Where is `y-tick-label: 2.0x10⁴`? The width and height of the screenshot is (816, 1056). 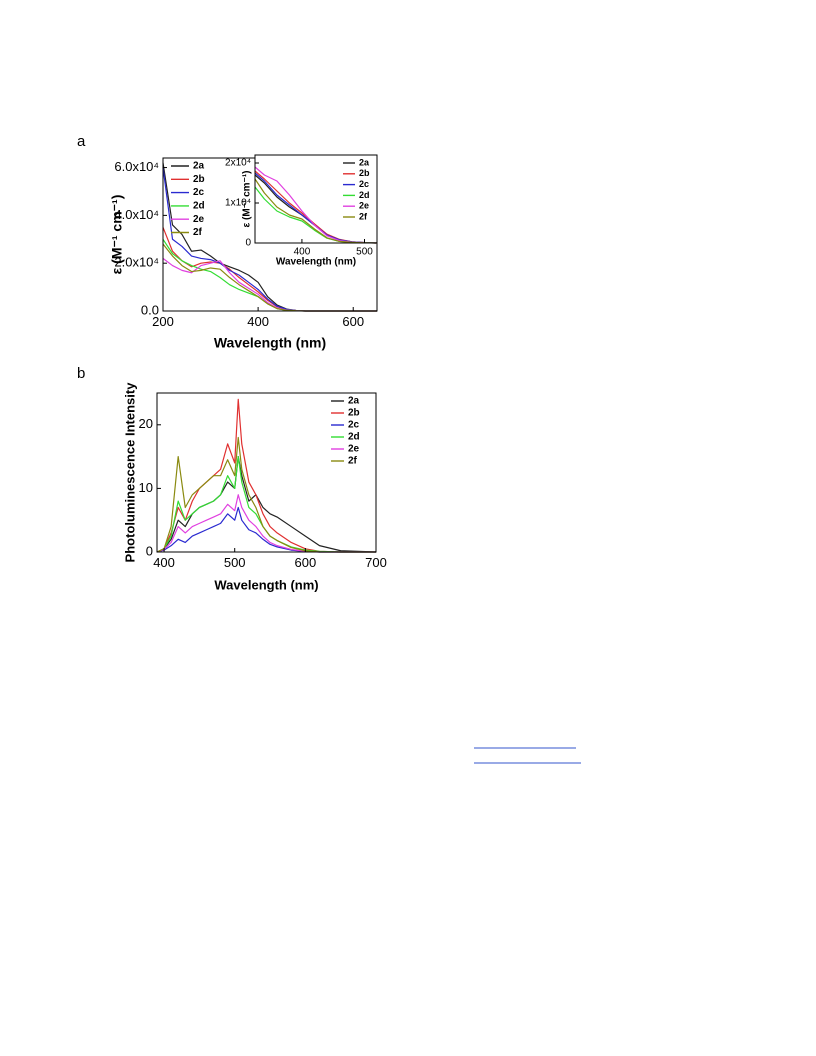
y-tick-label: 2.0x10⁴ is located at coordinates (136, 262).